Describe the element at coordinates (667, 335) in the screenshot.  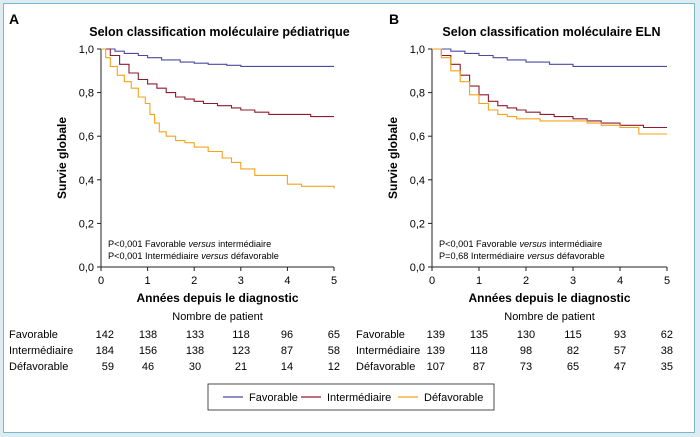
I see `risk-count: 62` at that location.